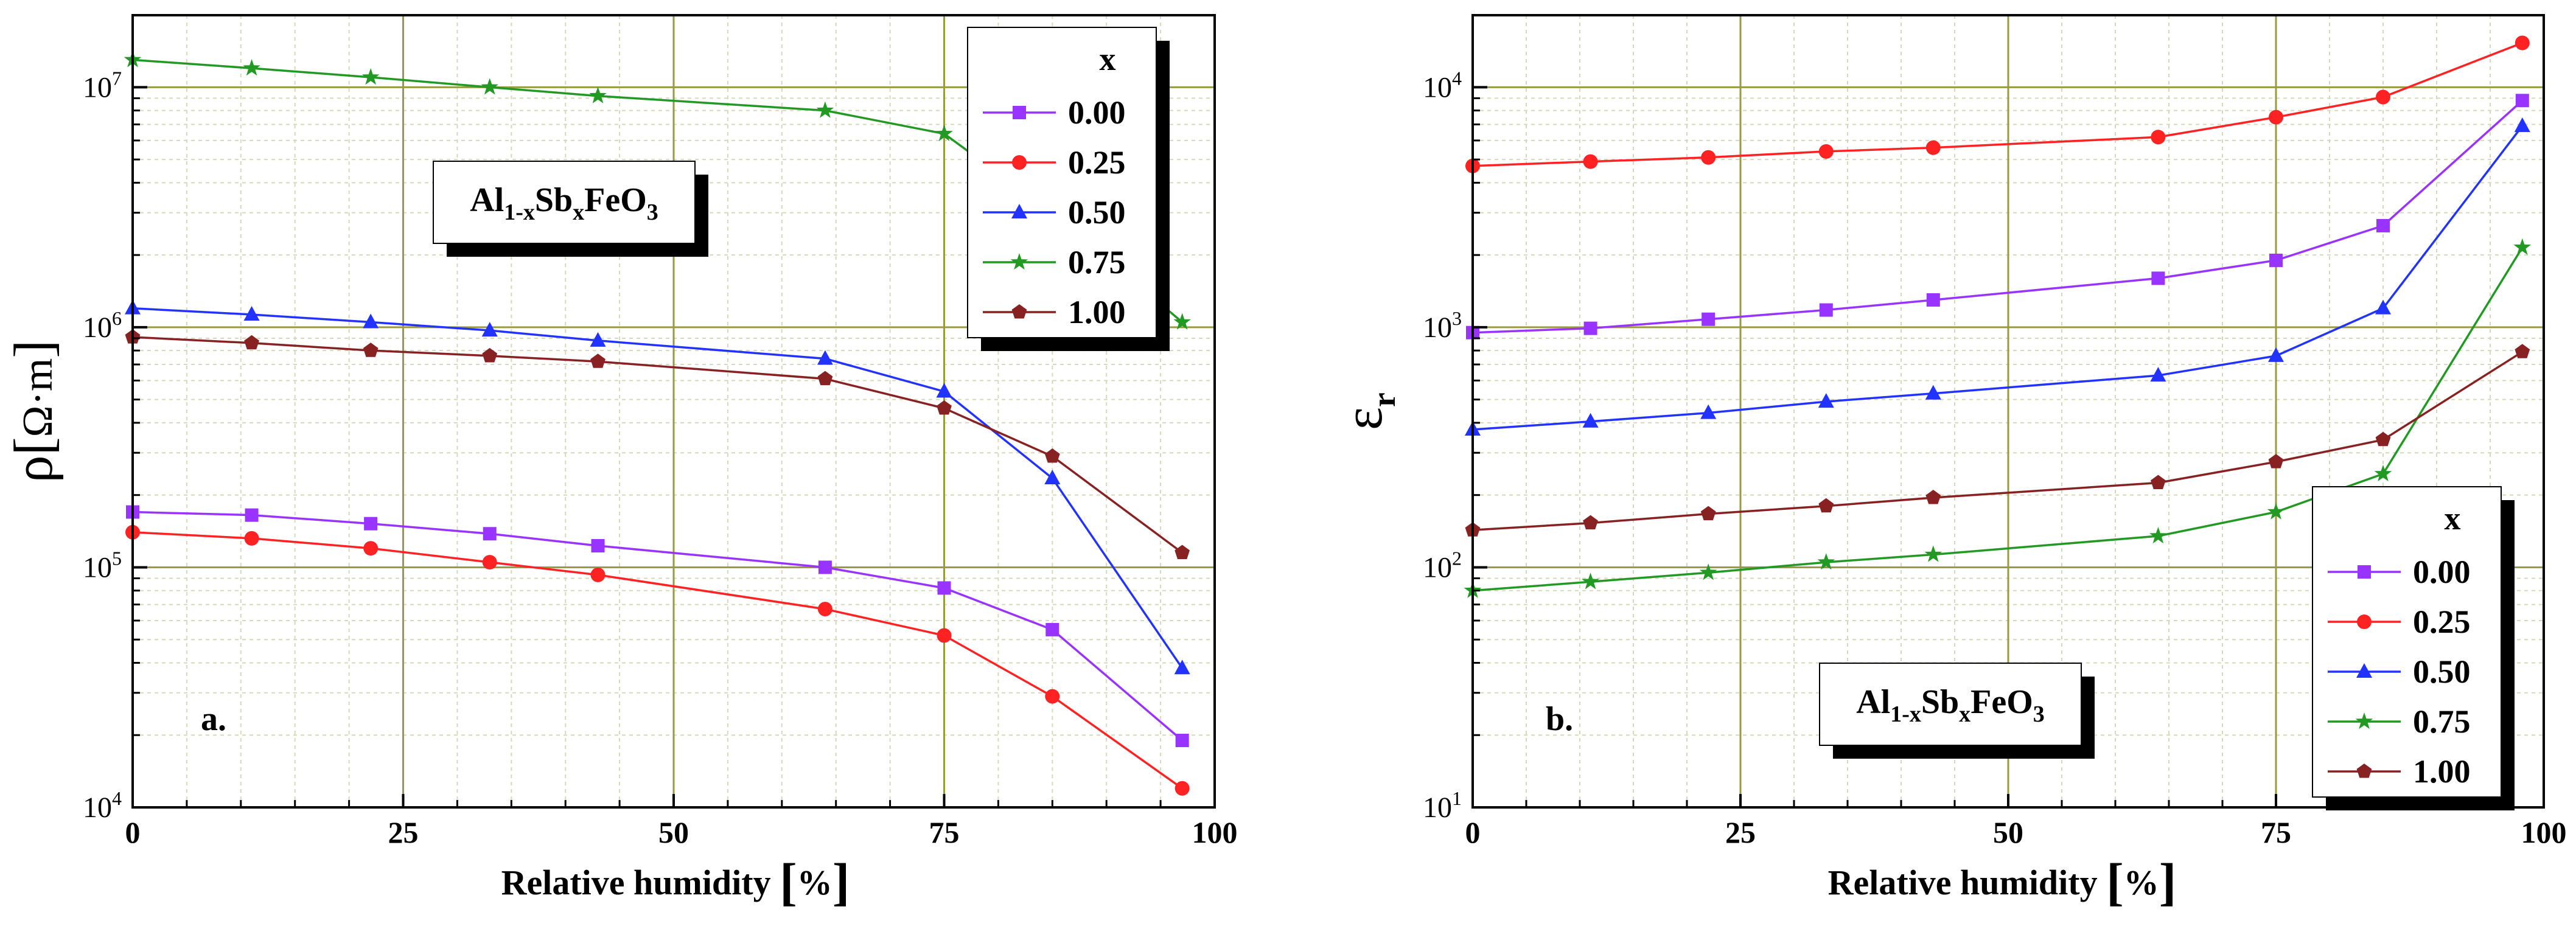 The image size is (2576, 926). What do you see at coordinates (213, 719) in the screenshot?
I see `panel-label: a.` at bounding box center [213, 719].